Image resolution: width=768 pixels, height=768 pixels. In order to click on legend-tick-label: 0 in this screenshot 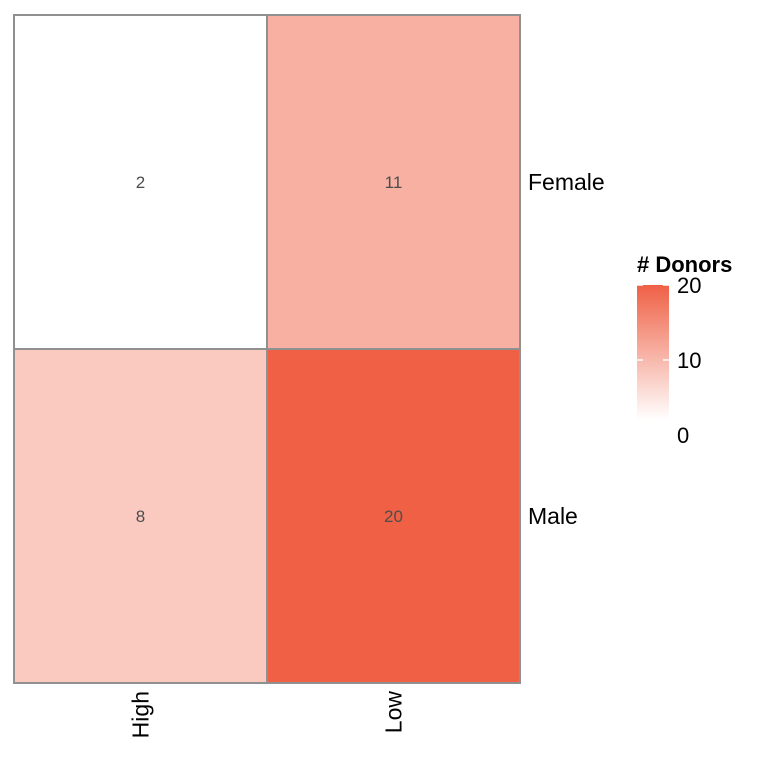, I will do `click(683, 435)`.